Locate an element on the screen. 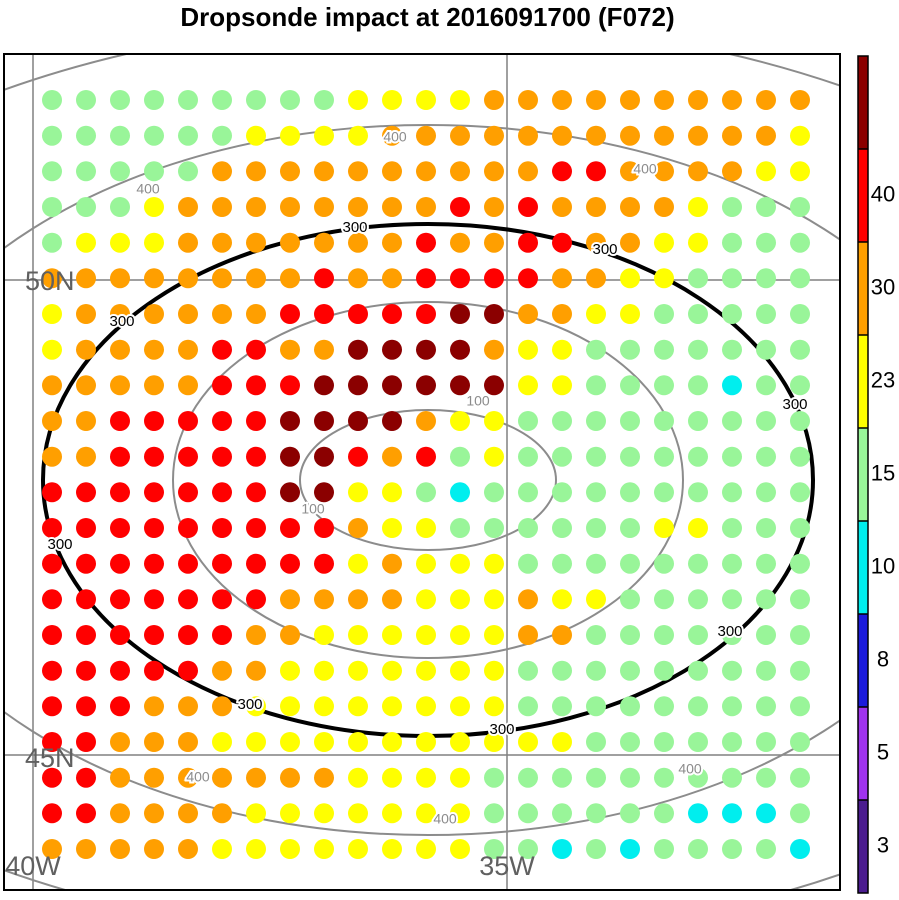 Image resolution: width=899 pixels, height=900 pixels. colorbar-label: 30 is located at coordinates (883, 286).